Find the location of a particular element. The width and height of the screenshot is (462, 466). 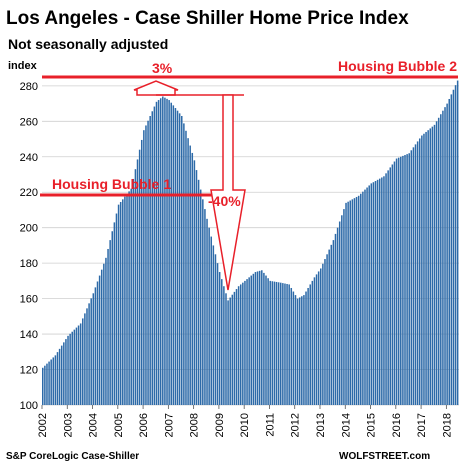

y-tick-labels: 100 120 140 160 180 200 220 240 260 280 is located at coordinates (29, 246).